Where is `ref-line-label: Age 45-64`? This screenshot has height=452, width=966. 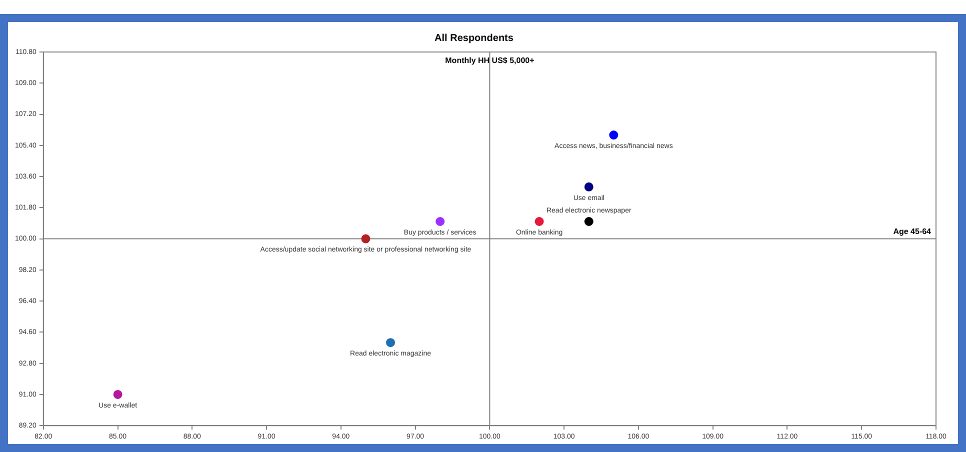
ref-line-label: Age 45-64 is located at coordinates (912, 231).